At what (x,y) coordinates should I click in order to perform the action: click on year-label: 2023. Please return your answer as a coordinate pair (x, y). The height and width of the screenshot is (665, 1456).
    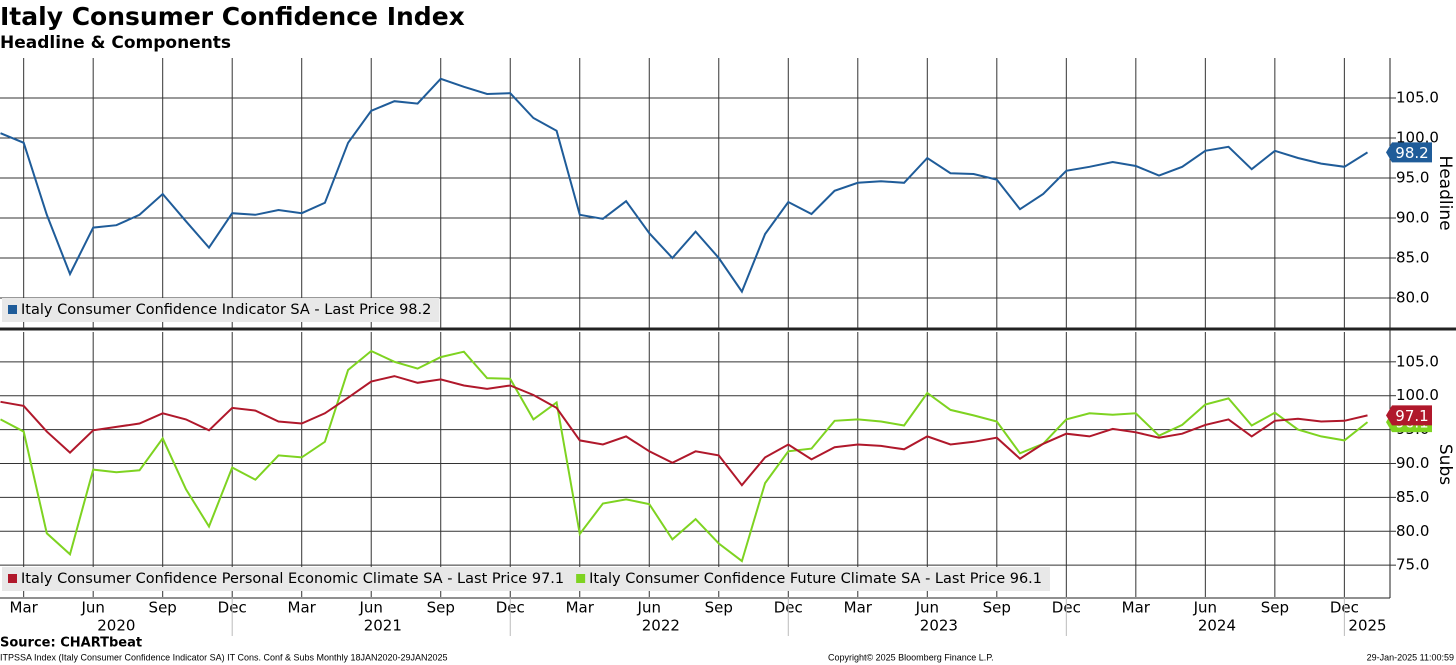
    Looking at the image, I should click on (939, 626).